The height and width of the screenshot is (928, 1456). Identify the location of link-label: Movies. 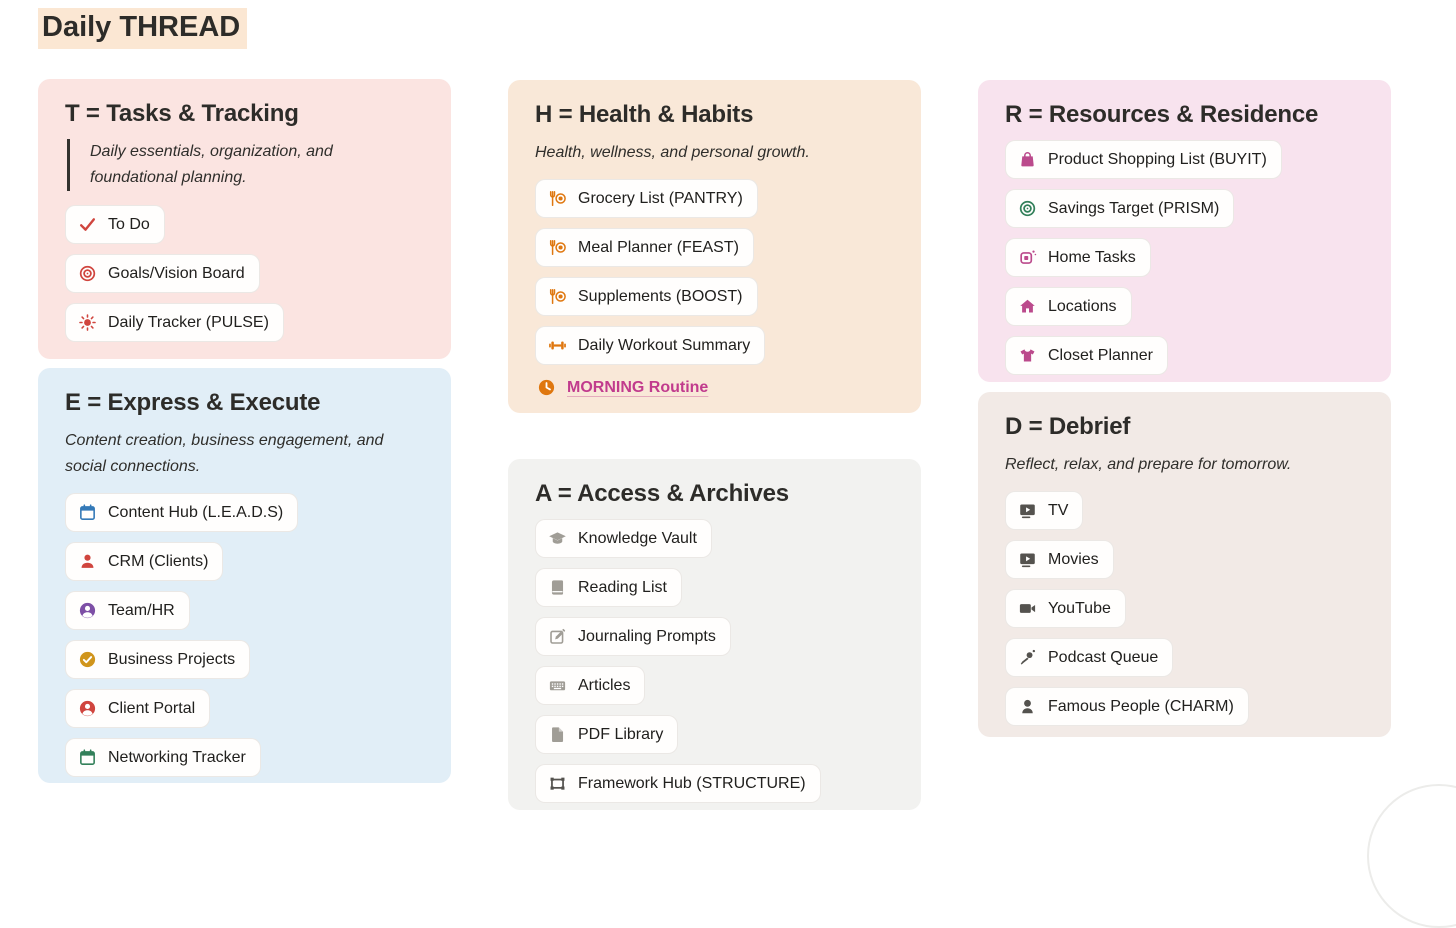
(1073, 559).